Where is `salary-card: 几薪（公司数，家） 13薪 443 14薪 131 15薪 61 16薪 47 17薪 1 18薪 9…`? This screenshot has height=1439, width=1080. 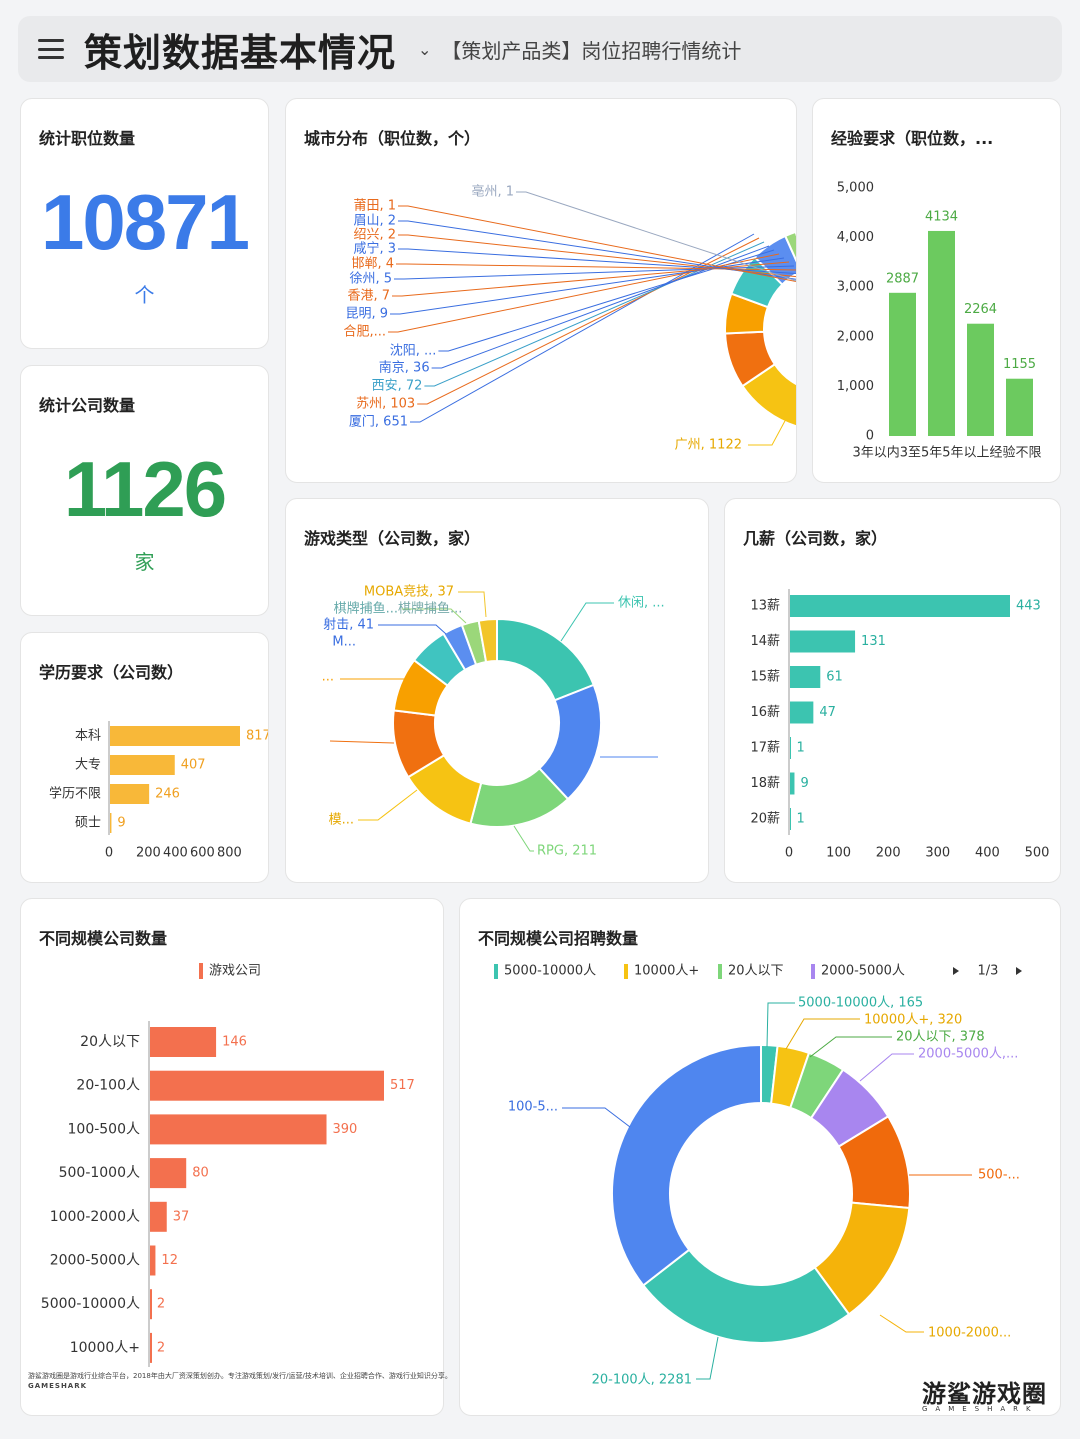 salary-card: 几薪（公司数，家） 13薪 443 14薪 131 15薪 61 16薪 47 17薪 1 18薪 9… is located at coordinates (892, 690).